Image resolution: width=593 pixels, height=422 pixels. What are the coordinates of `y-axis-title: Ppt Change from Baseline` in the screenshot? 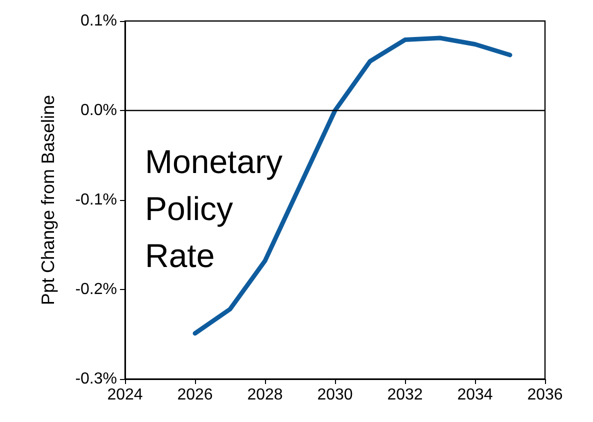 It's located at (48, 200).